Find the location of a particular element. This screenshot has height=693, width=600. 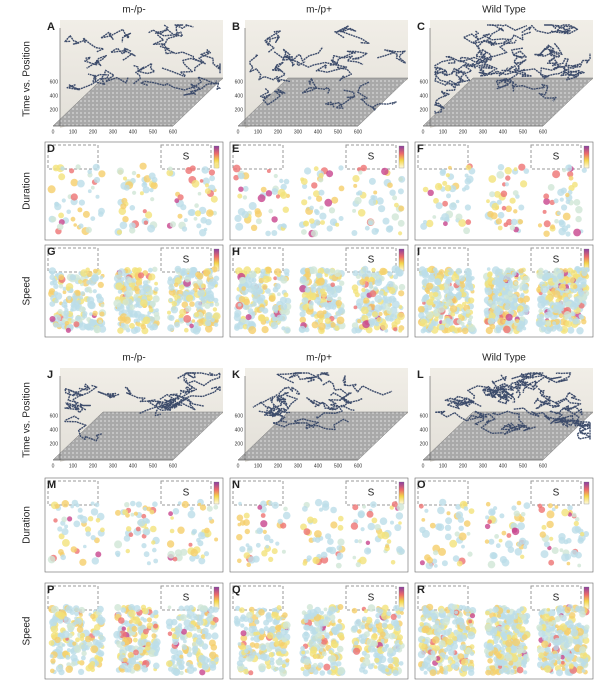

panel-letter: R is located at coordinates (421, 590).